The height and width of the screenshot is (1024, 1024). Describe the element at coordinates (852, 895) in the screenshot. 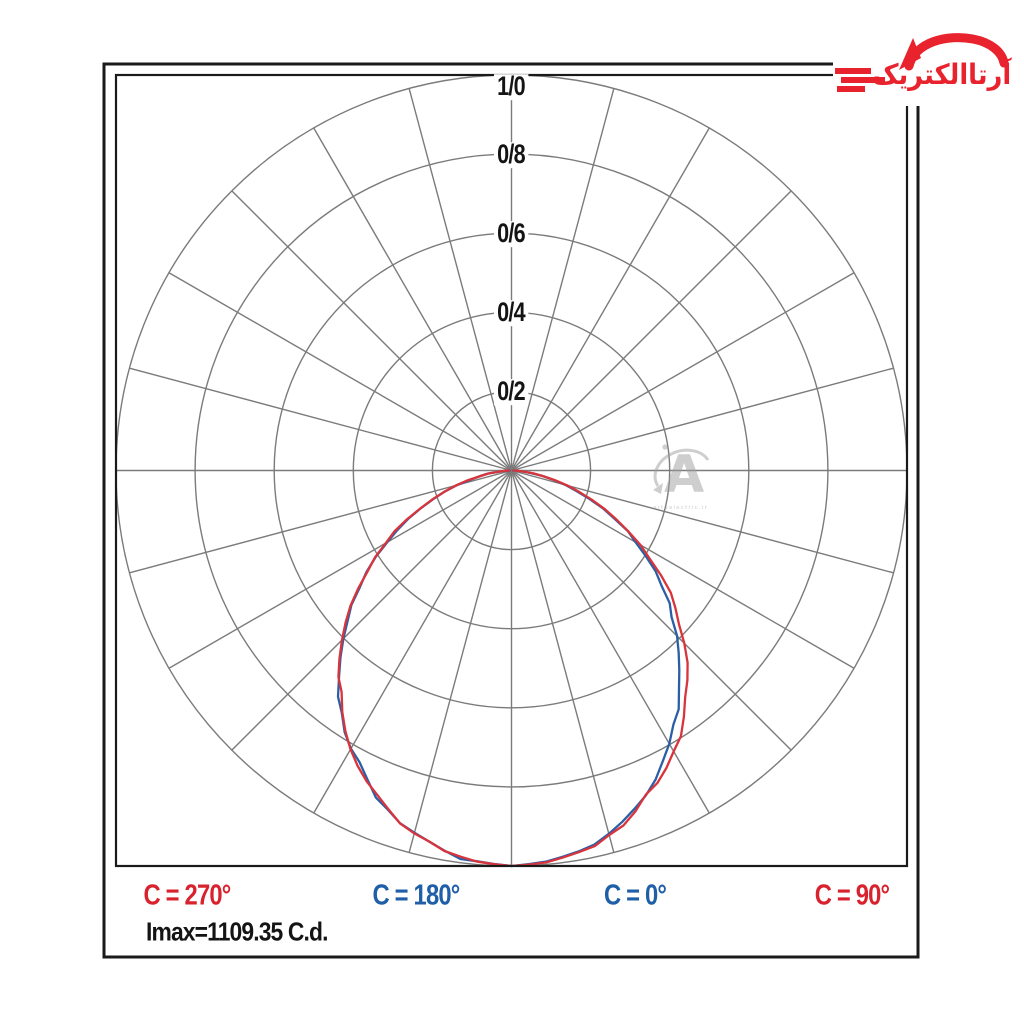

I see `cplane-label-90: C = 90°` at that location.